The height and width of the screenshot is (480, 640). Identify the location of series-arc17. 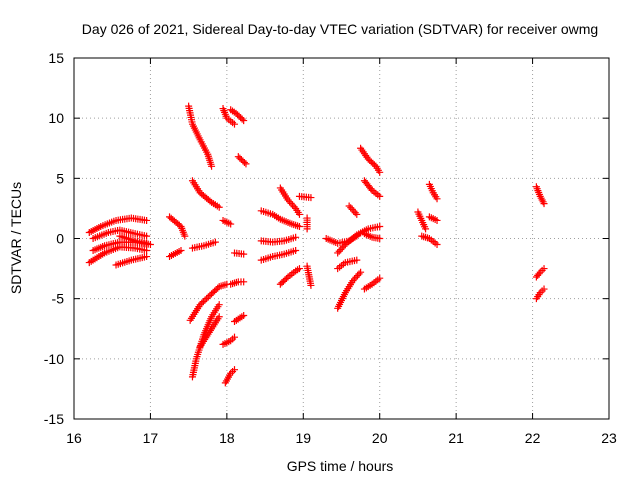
(242, 160).